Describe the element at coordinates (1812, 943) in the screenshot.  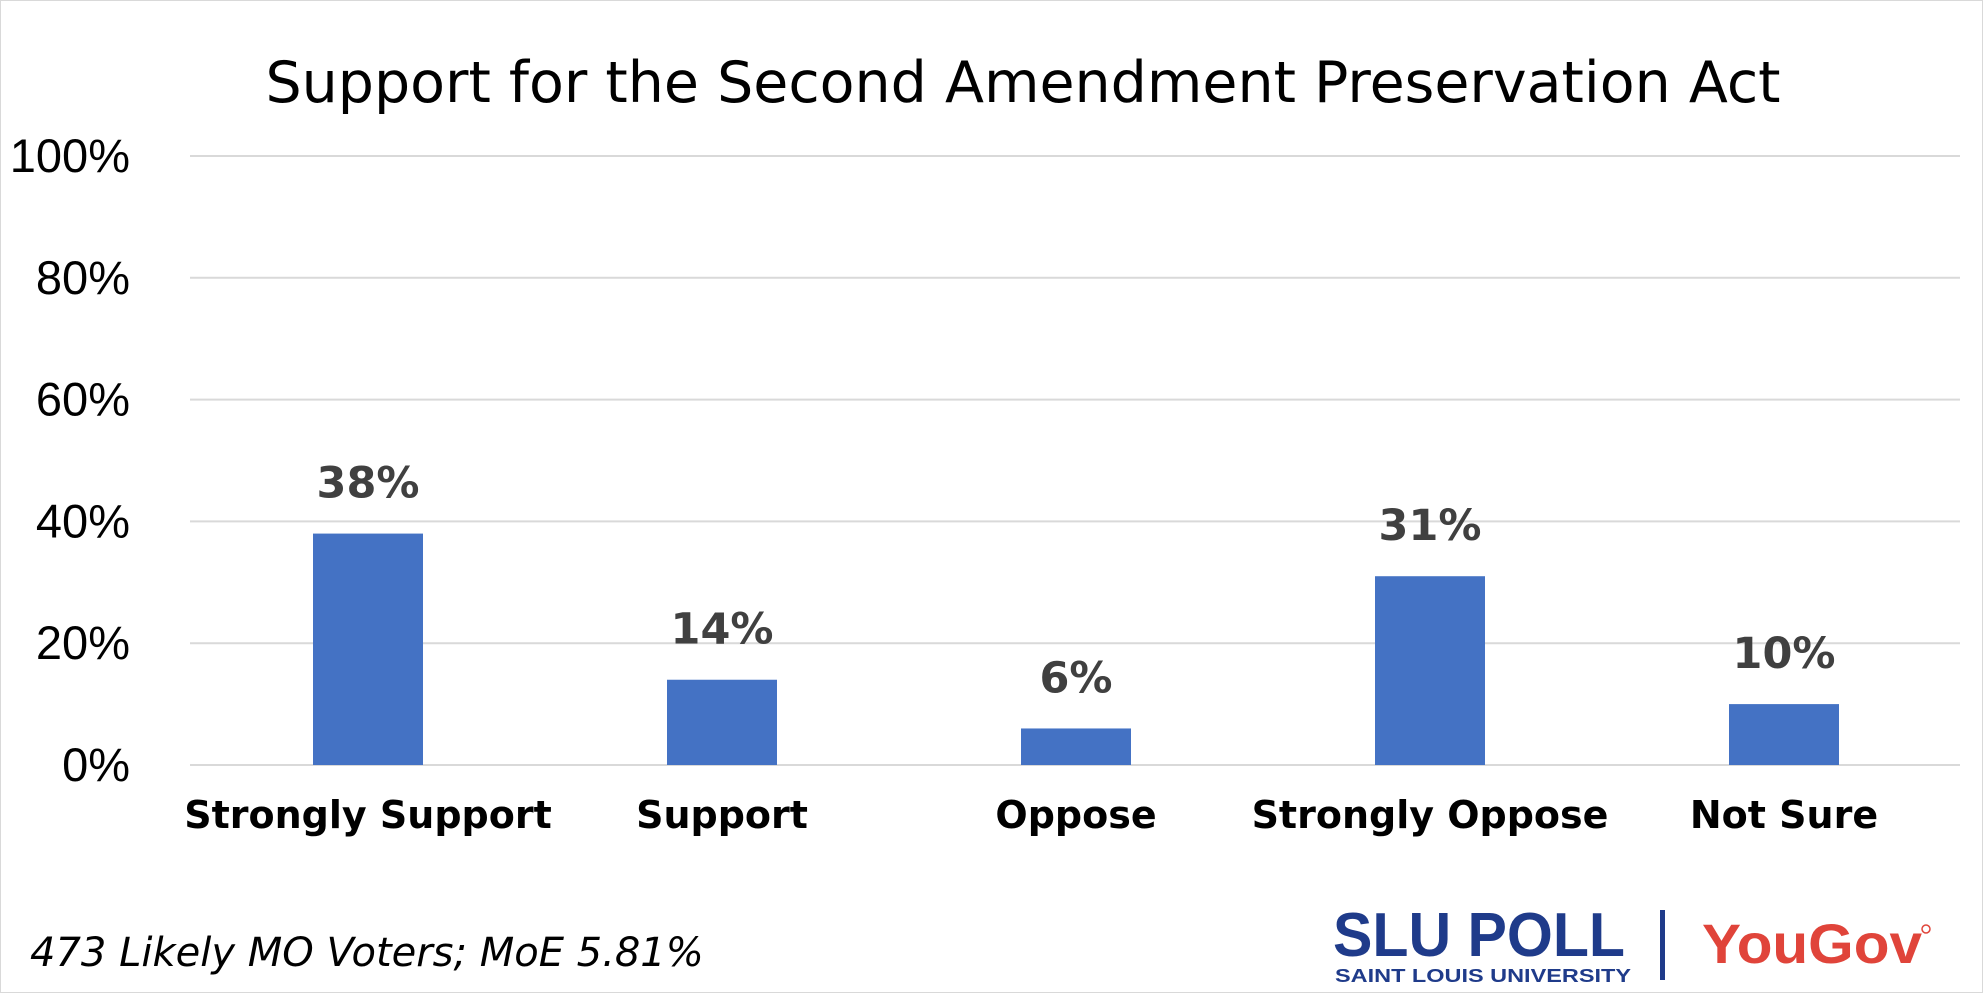
I see `yougov-logo-text: YouGov` at that location.